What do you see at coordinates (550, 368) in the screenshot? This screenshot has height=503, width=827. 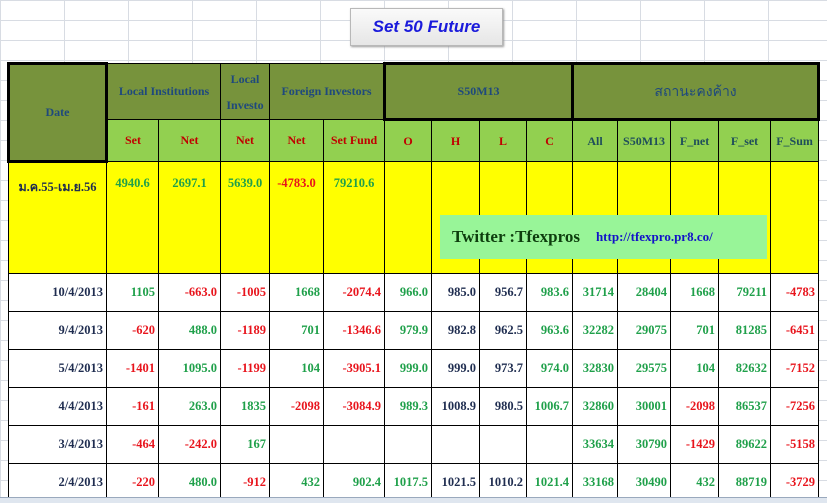 I see `cell-c: 974.0` at bounding box center [550, 368].